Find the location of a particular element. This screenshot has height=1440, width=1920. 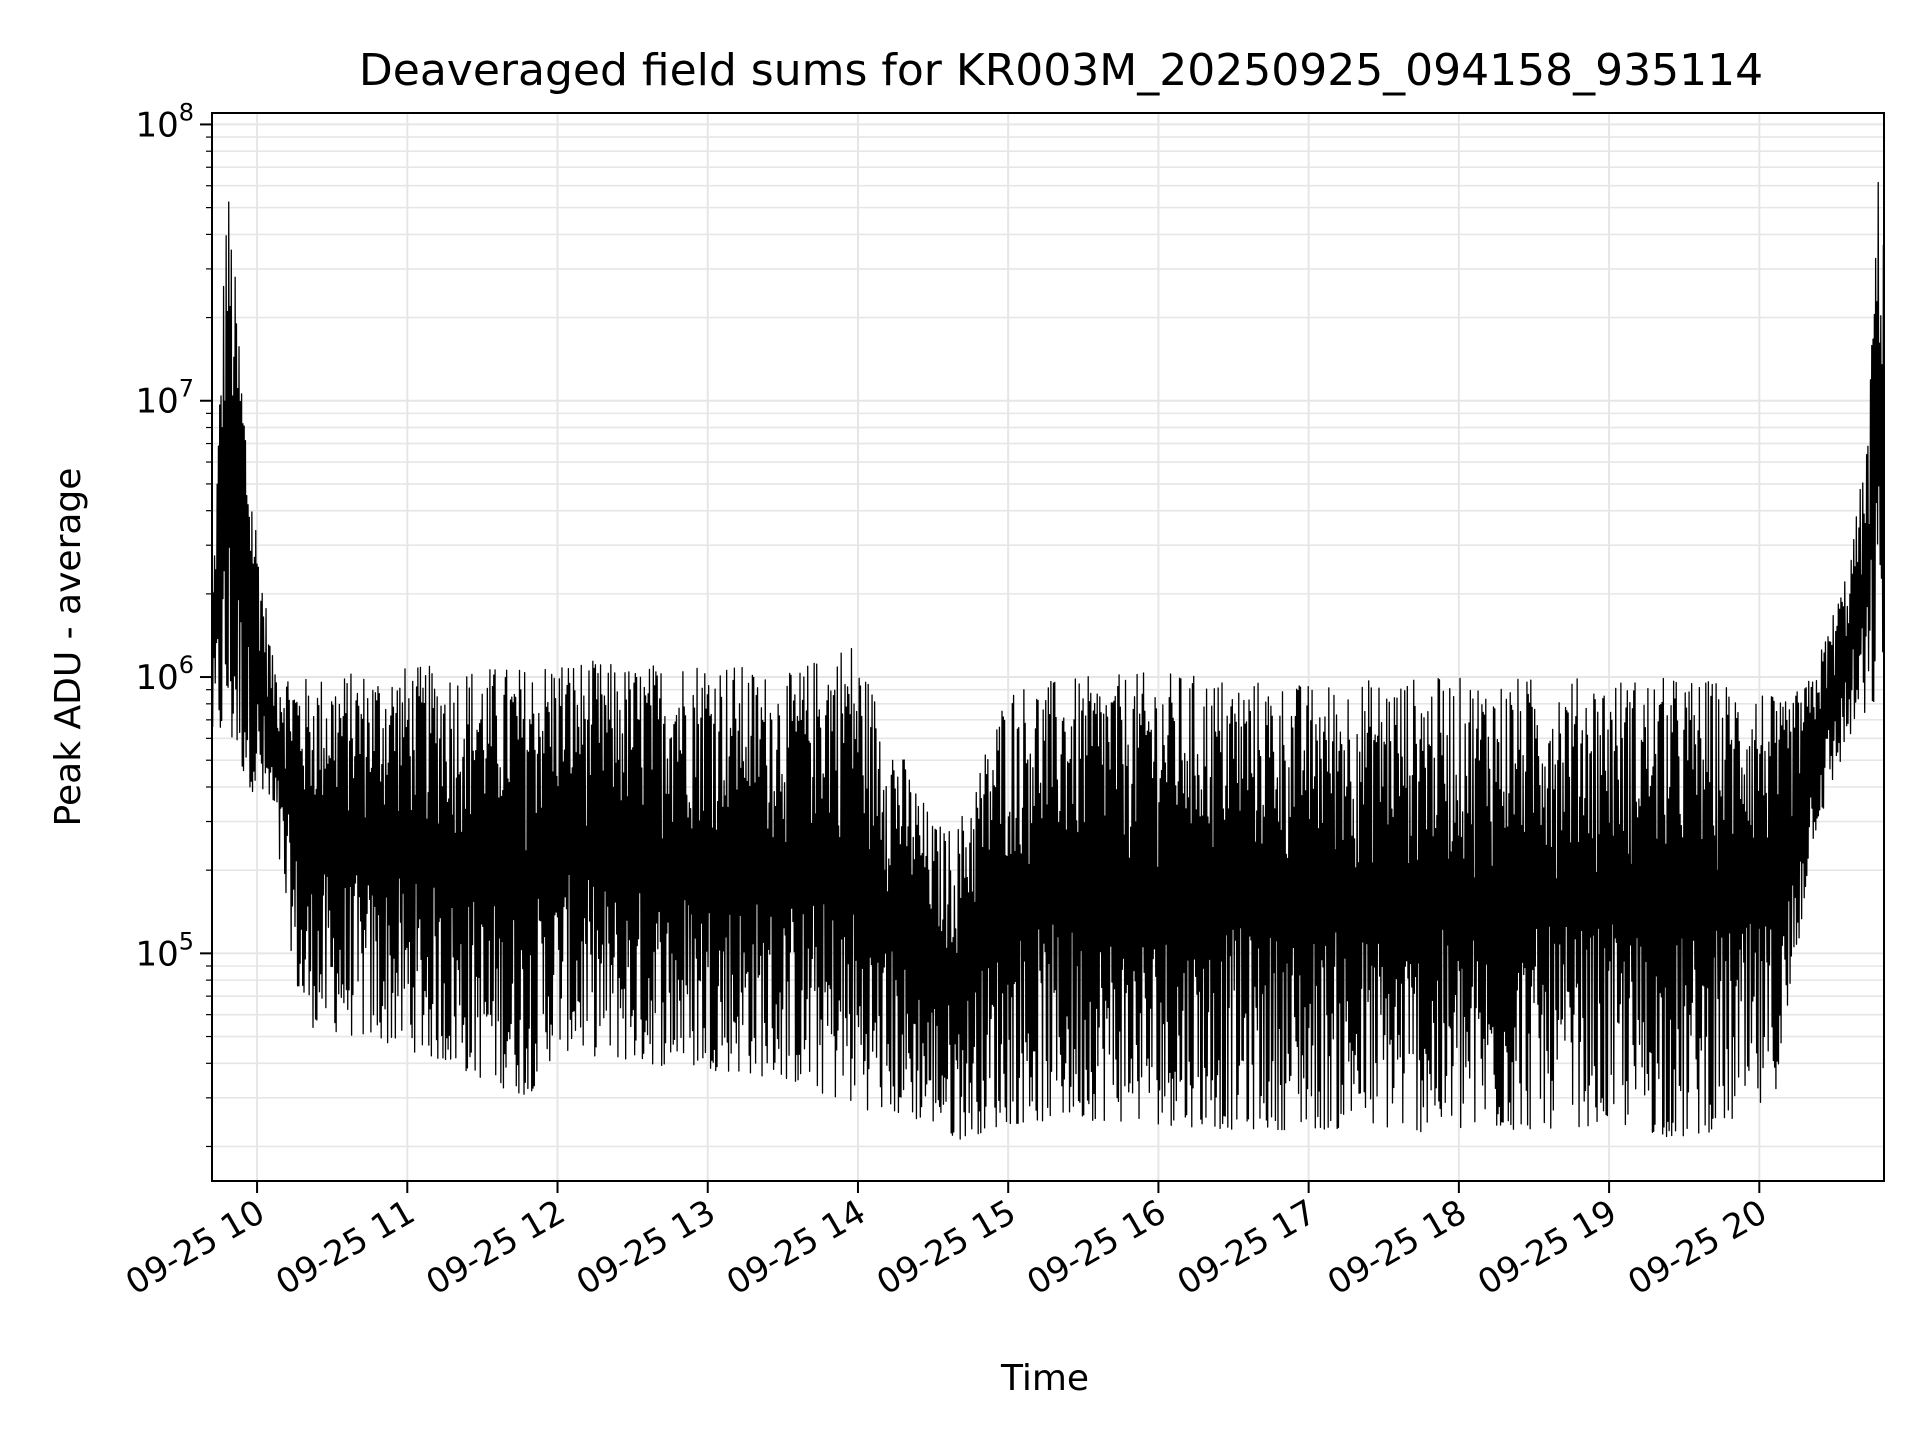

y-tick-label: 10⁵ is located at coordinates (164, 950).